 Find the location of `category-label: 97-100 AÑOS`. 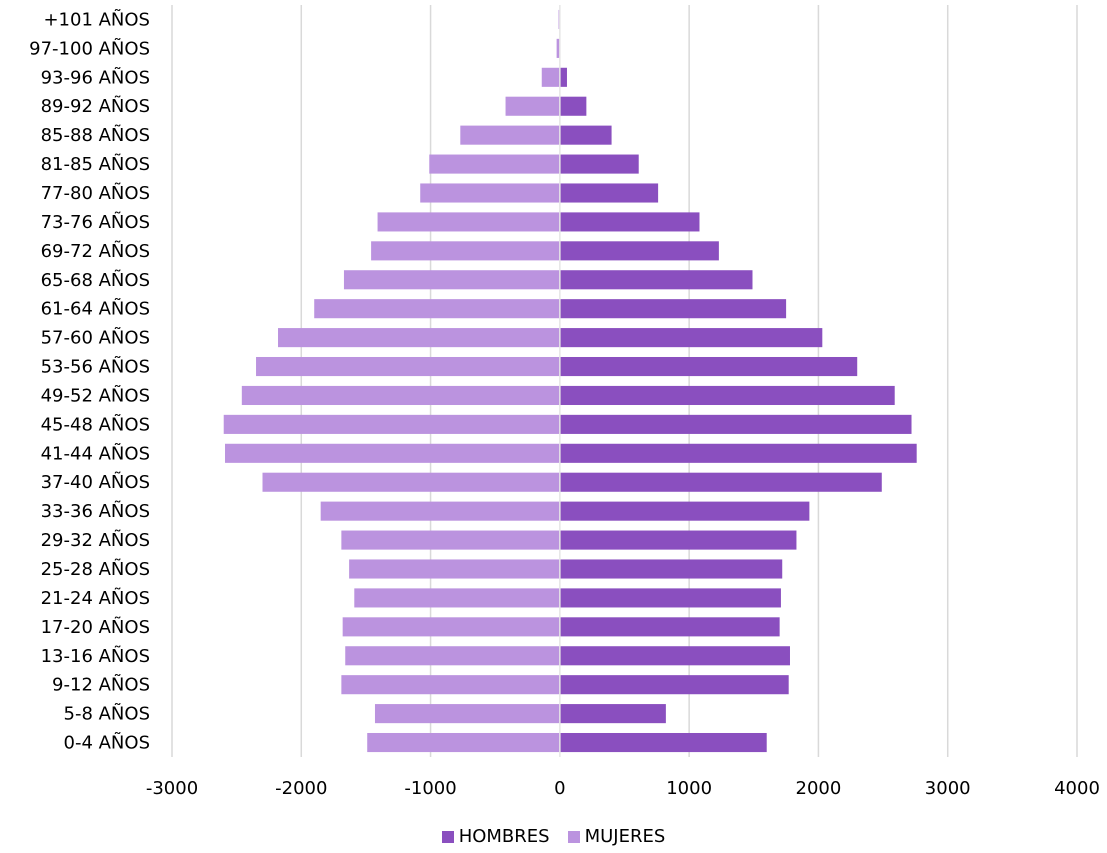

category-label: 97-100 AÑOS is located at coordinates (89, 48).